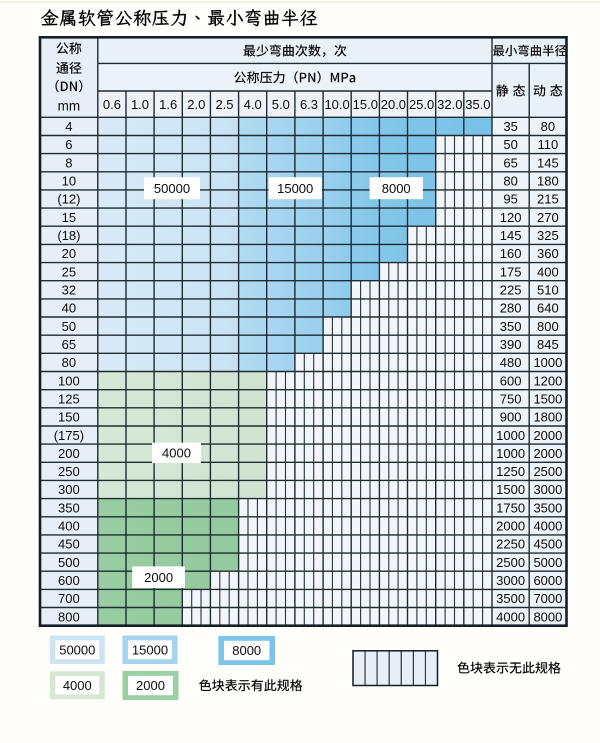 This screenshot has width=600, height=743. Describe the element at coordinates (393, 104) in the screenshot. I see `svg-text: 20.0` at that location.